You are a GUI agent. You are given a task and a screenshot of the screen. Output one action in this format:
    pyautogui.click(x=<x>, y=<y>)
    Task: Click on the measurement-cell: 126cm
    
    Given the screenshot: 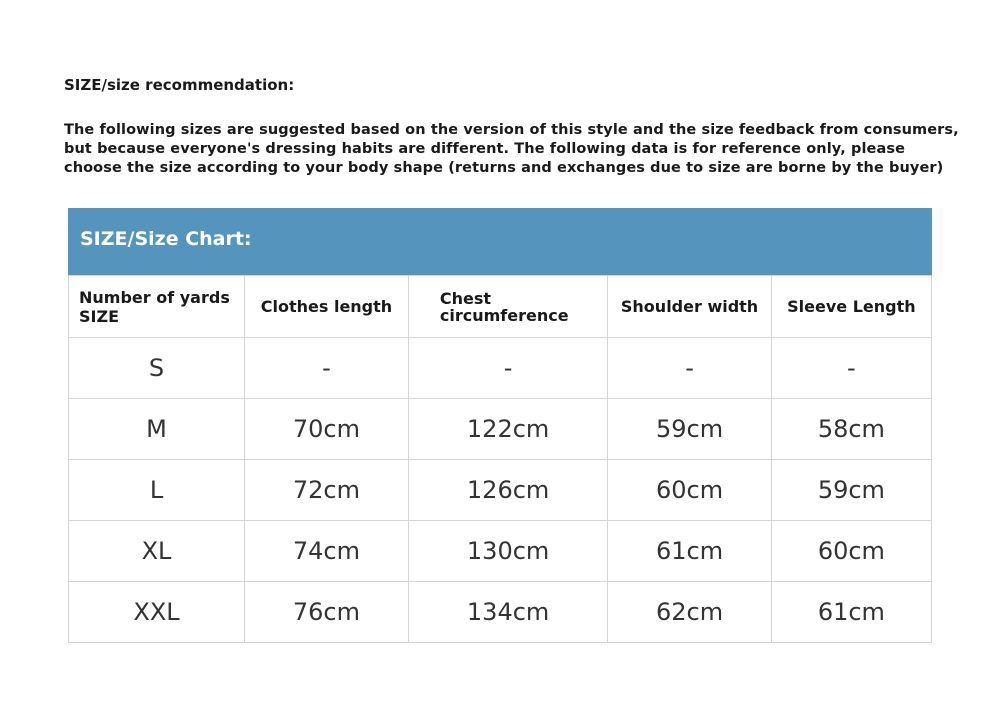 What is the action you would take?
    pyautogui.click(x=508, y=490)
    